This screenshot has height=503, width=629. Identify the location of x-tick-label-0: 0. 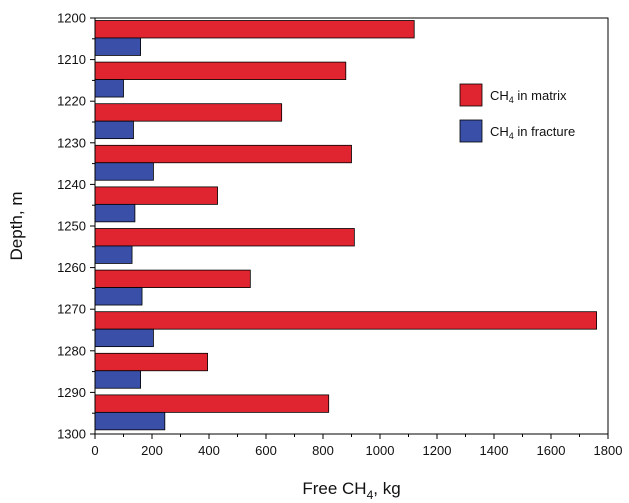
(94, 450).